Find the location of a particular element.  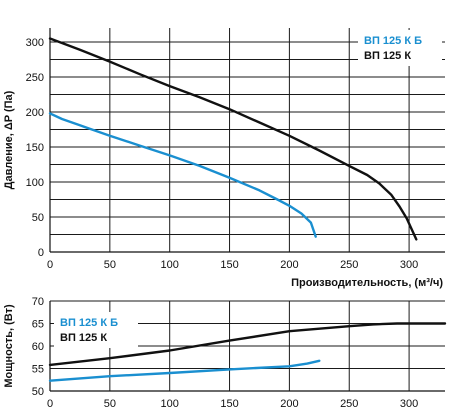

y-tick-label: 250 is located at coordinates (35, 78).